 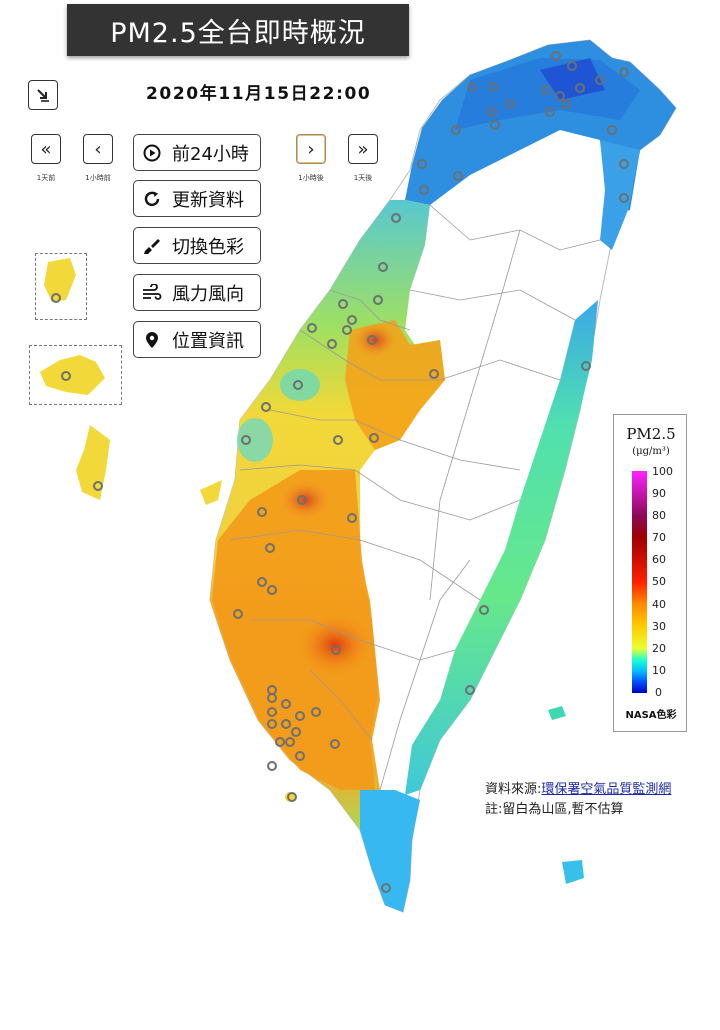 What do you see at coordinates (662, 471) in the screenshot?
I see `legend-tick: 100` at bounding box center [662, 471].